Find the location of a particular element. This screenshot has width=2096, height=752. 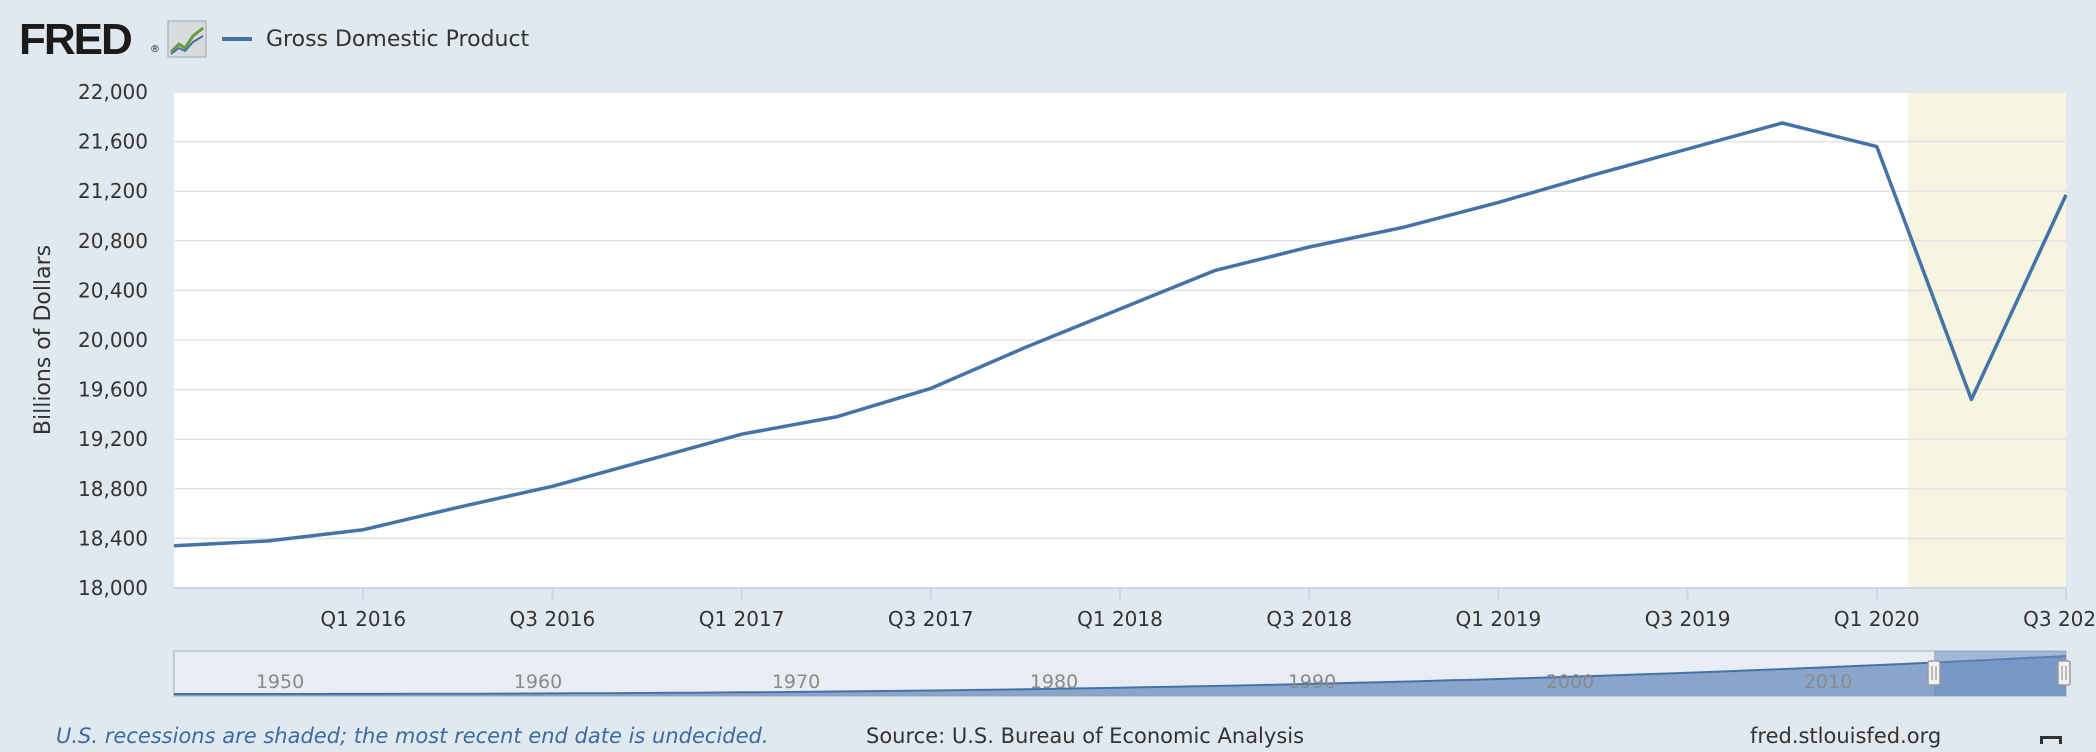

y-tick-label: 22,000 is located at coordinates (113, 92).